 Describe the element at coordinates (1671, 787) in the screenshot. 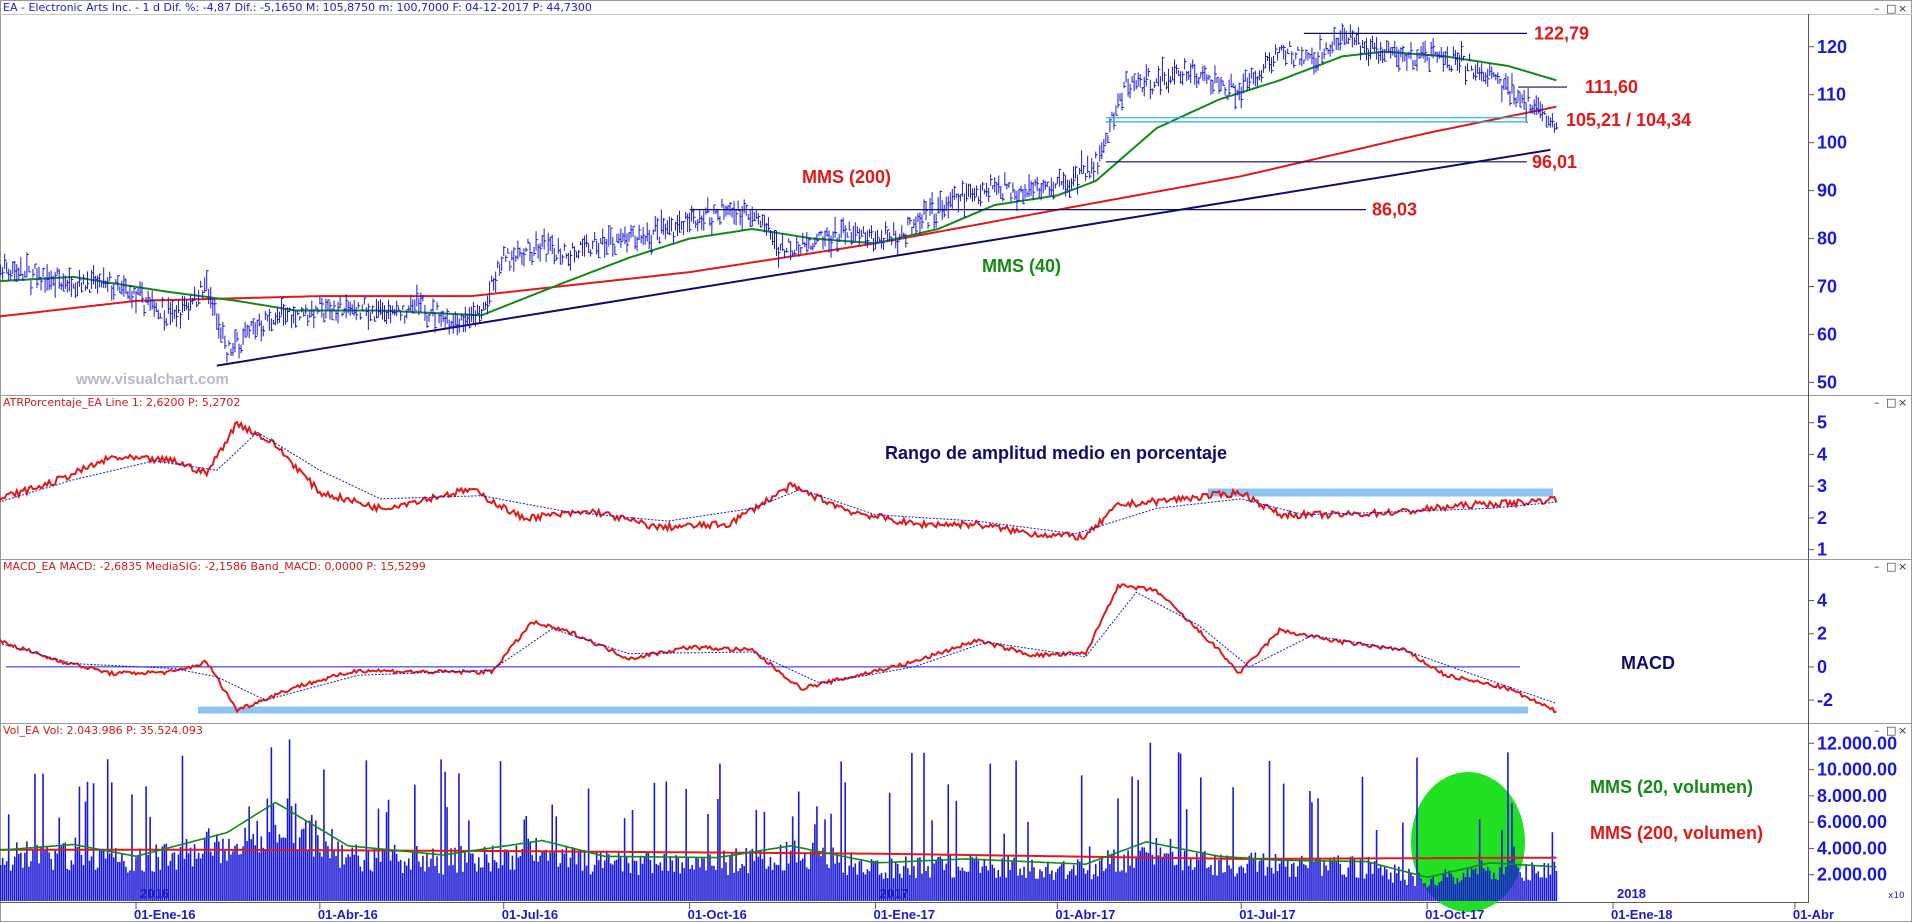

I see `annotation-vol20: MMS (20, volumen)` at that location.